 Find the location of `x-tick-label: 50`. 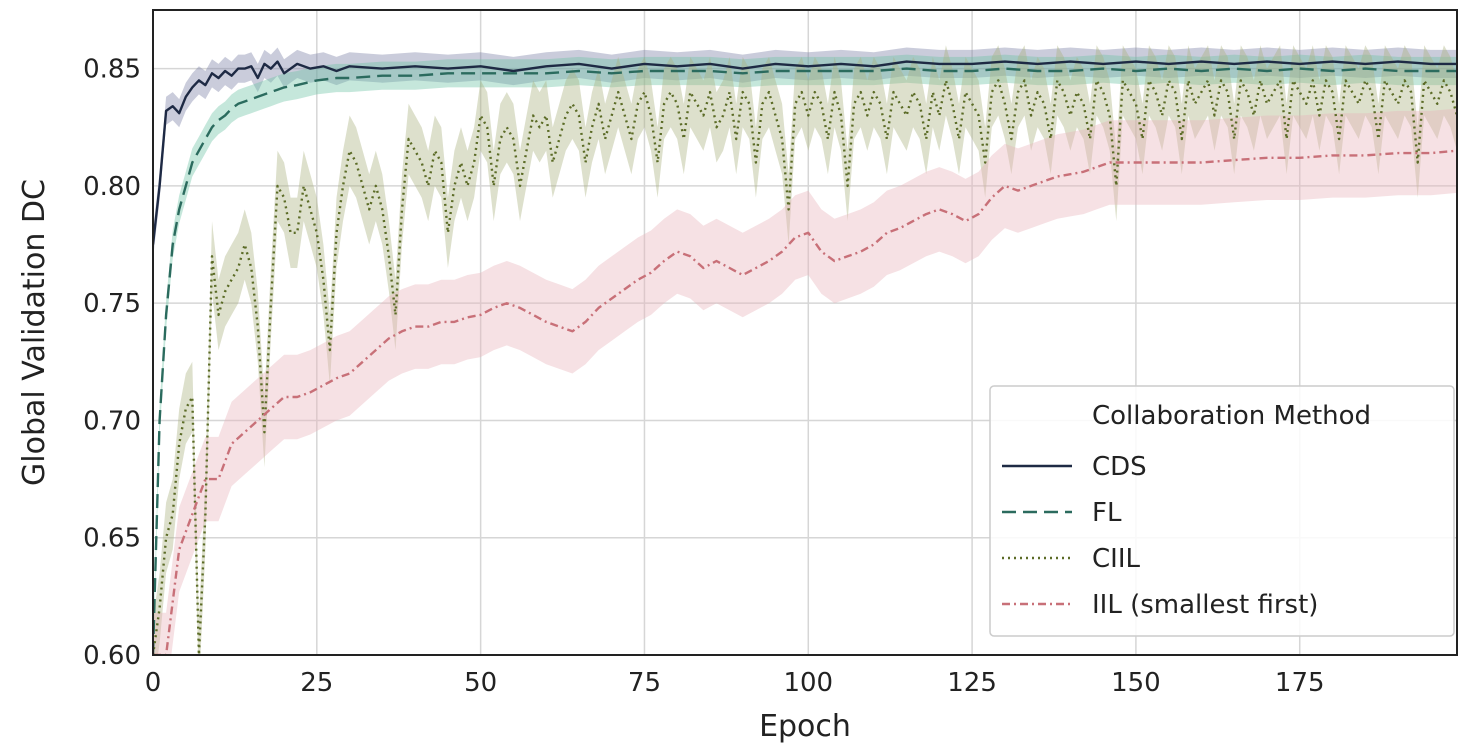

x-tick-label: 50 is located at coordinates (480, 683).